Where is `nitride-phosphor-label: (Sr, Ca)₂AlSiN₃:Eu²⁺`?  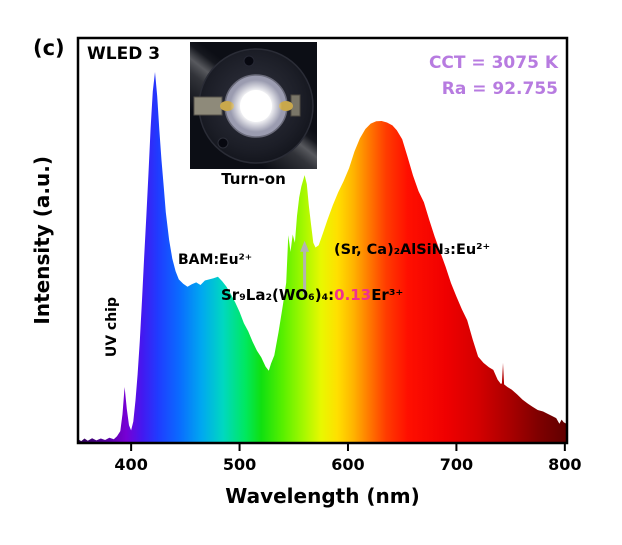
nitride-phosphor-label: (Sr, Ca)₂AlSiN₃:Eu²⁺ is located at coordinates (412, 250).